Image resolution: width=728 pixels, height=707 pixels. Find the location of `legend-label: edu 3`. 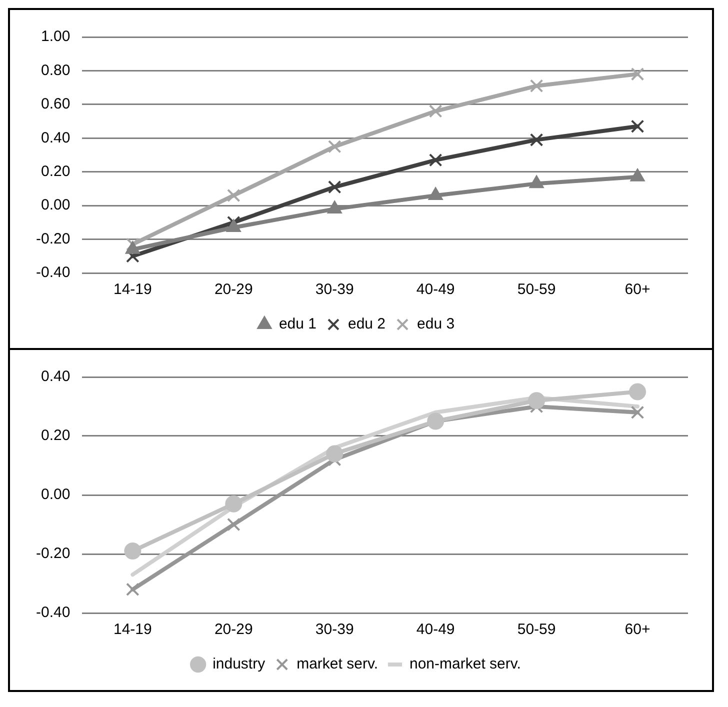

legend-label: edu 3 is located at coordinates (436, 324).